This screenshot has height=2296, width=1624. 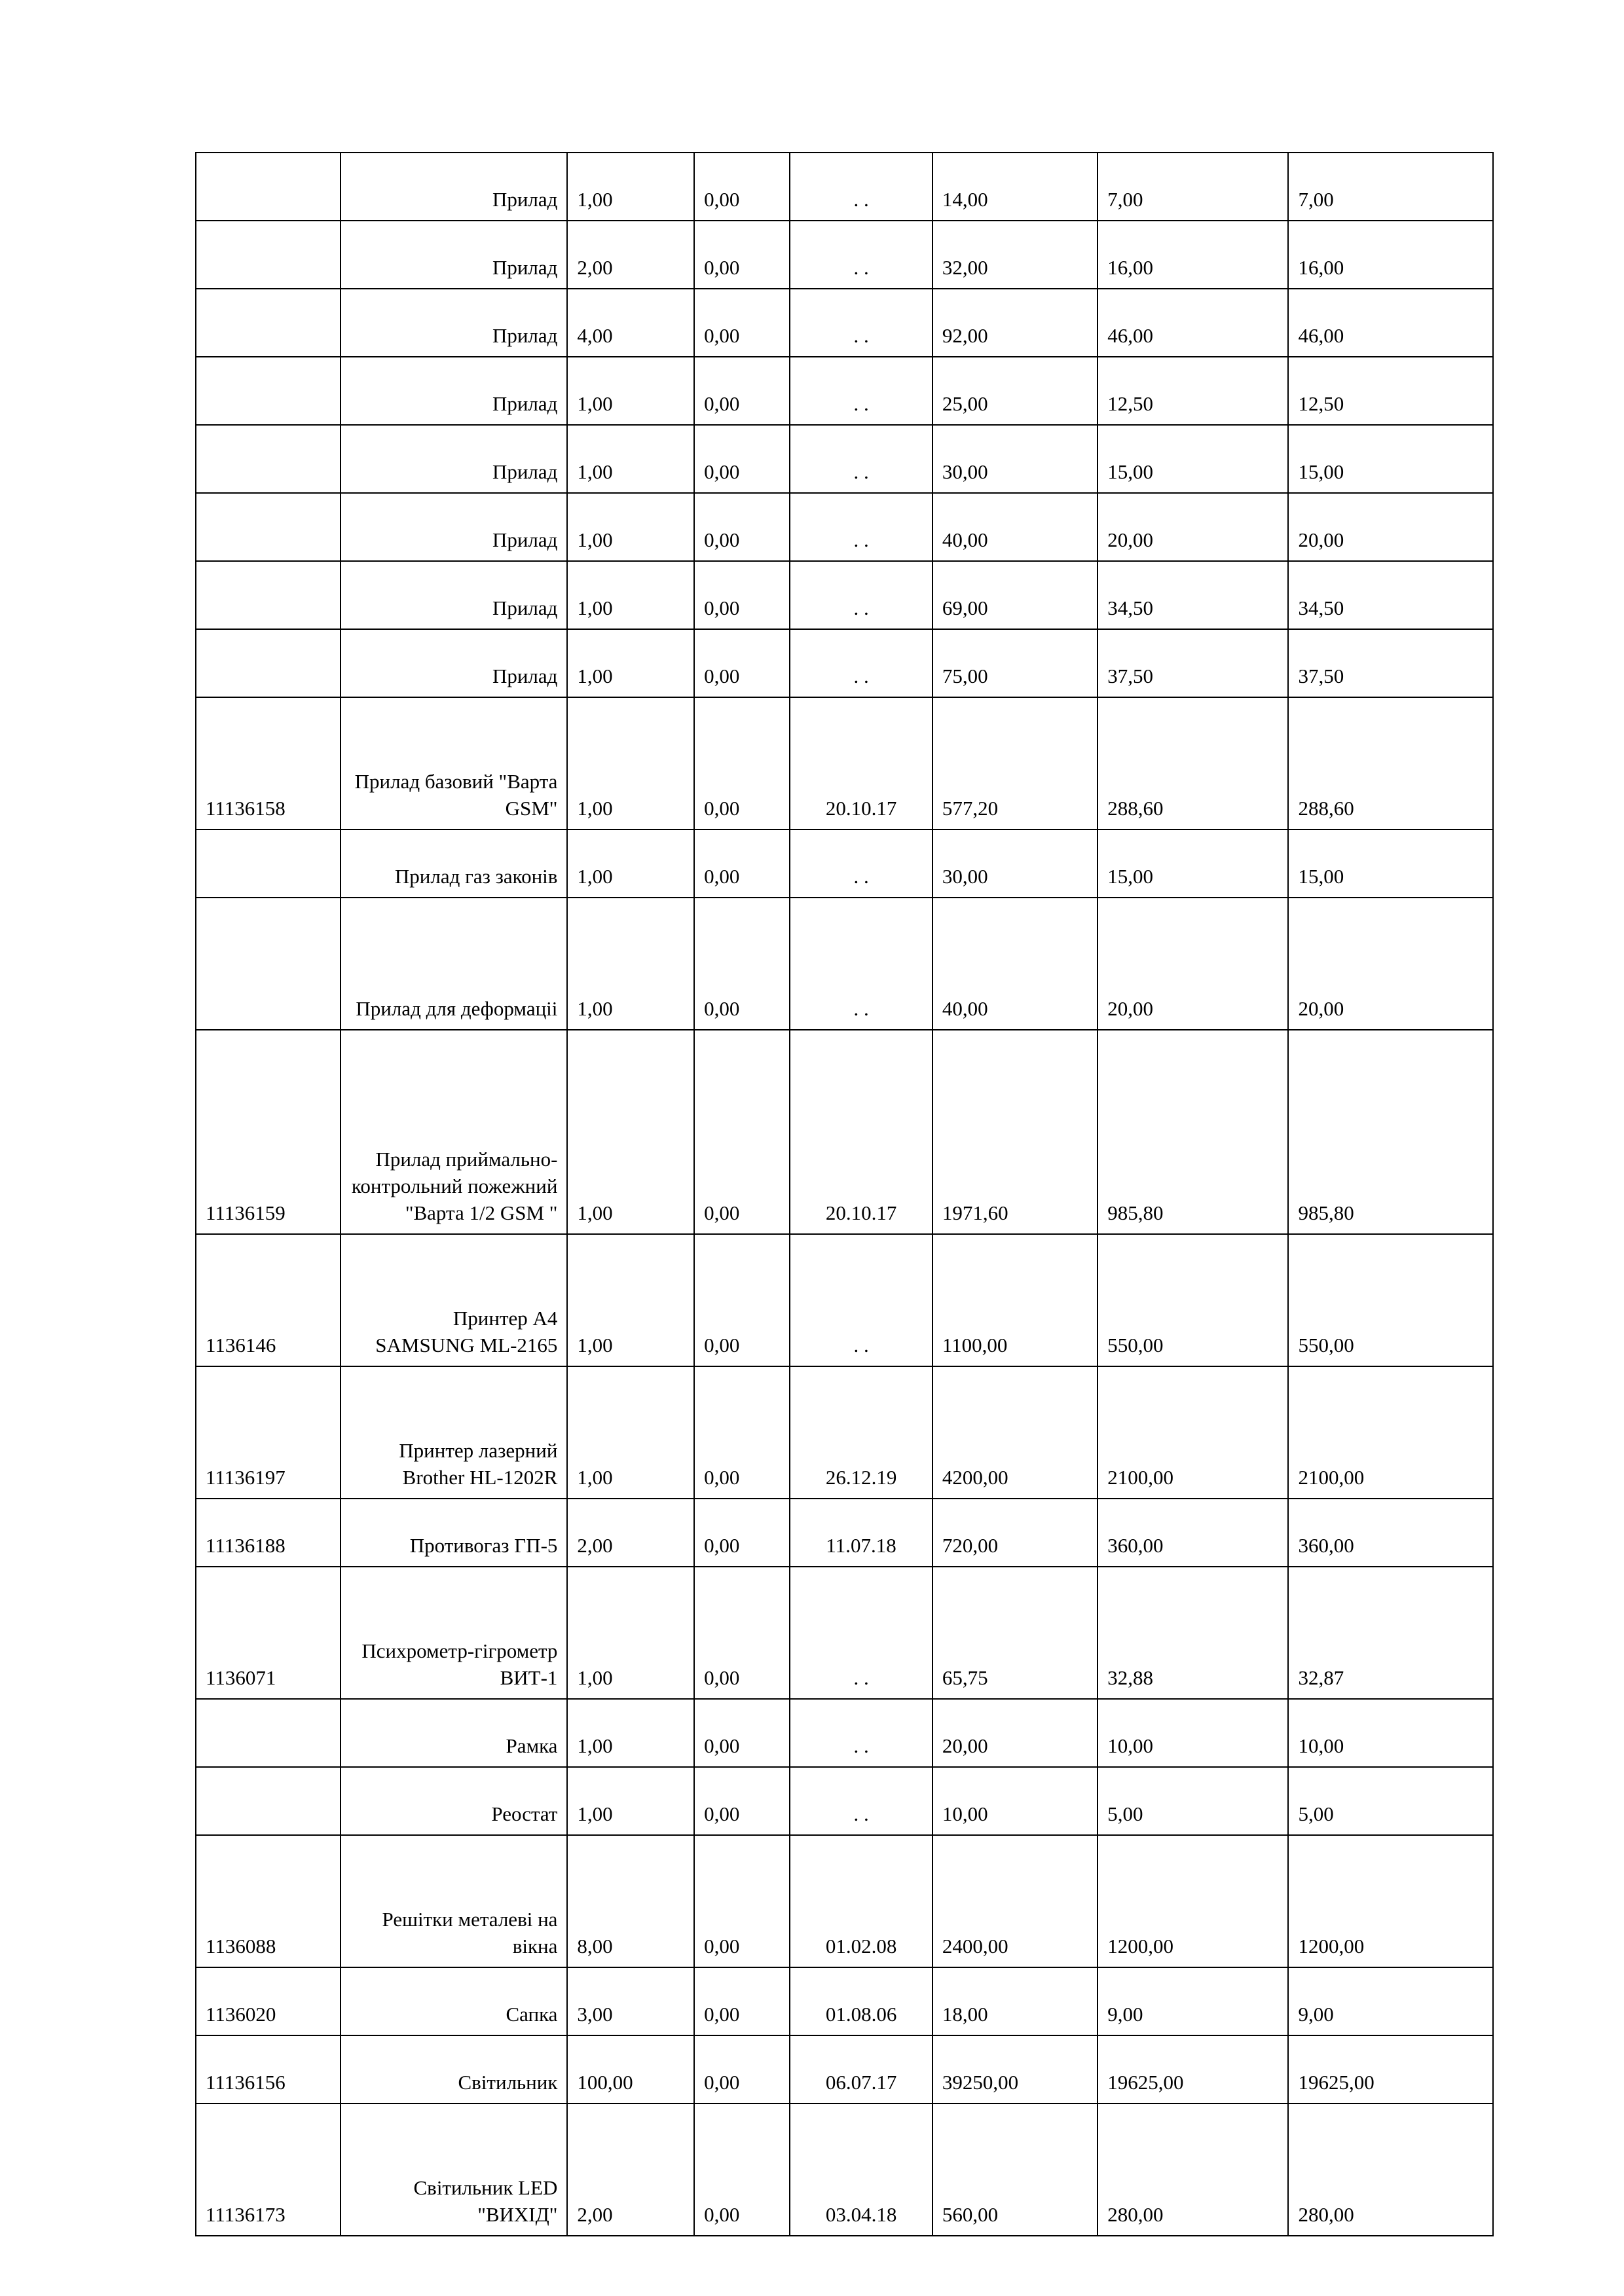 I want to click on table-row: Реостат 1,00 0,00. . 10,00 5,00 5,00, so click(x=844, y=1801).